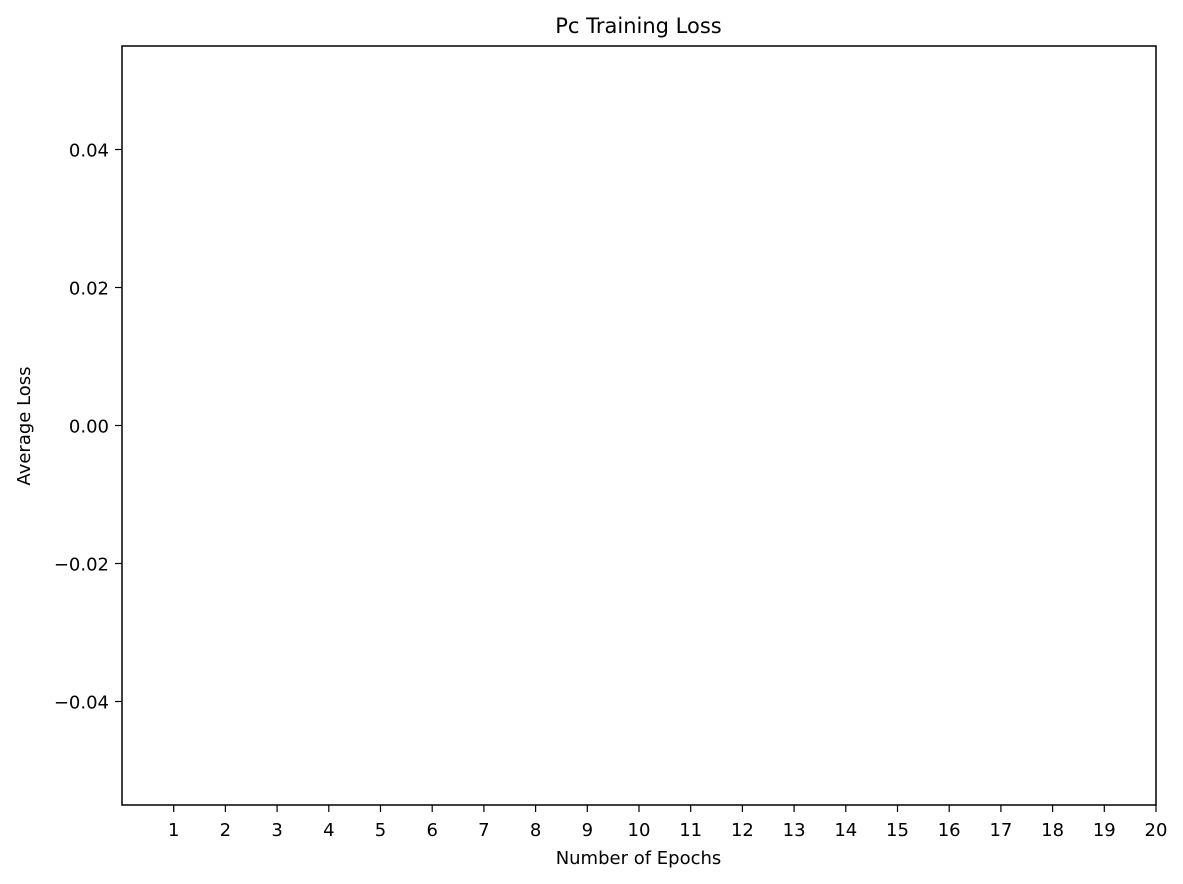  What do you see at coordinates (587, 830) in the screenshot?
I see `x-tick-label: 9` at bounding box center [587, 830].